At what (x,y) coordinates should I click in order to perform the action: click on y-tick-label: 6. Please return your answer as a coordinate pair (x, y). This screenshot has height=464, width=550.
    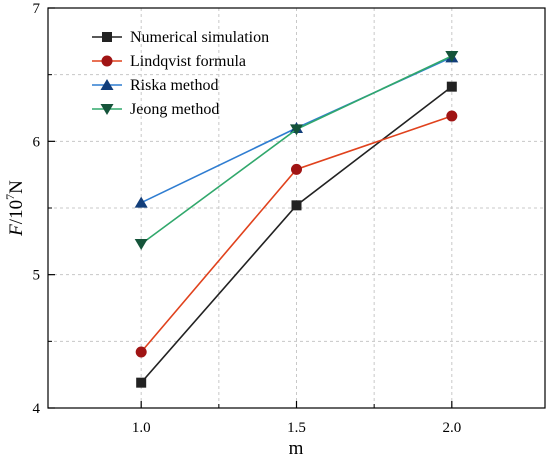
    Looking at the image, I should click on (37, 142).